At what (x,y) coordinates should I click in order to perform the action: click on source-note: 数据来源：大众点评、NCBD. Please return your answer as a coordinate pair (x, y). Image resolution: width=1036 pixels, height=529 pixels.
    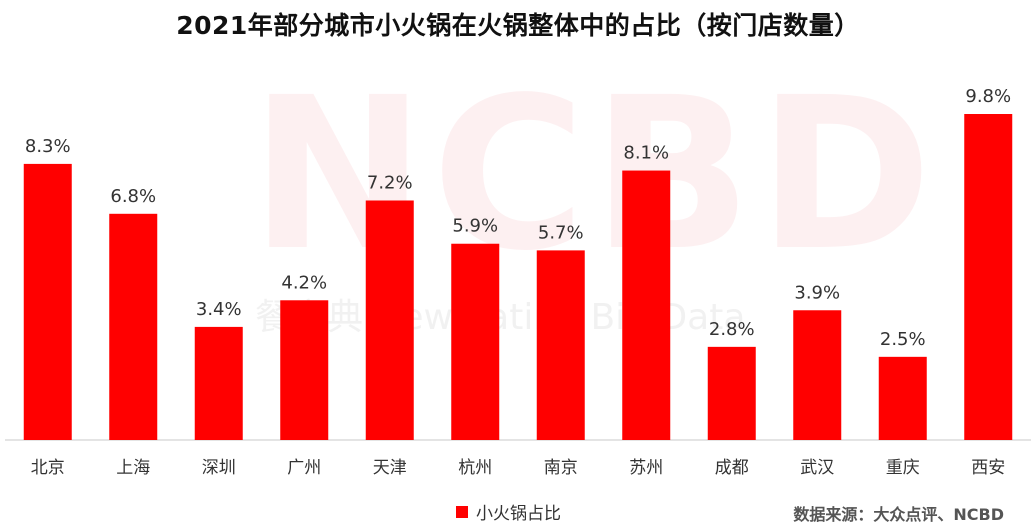
    Looking at the image, I should click on (898, 514).